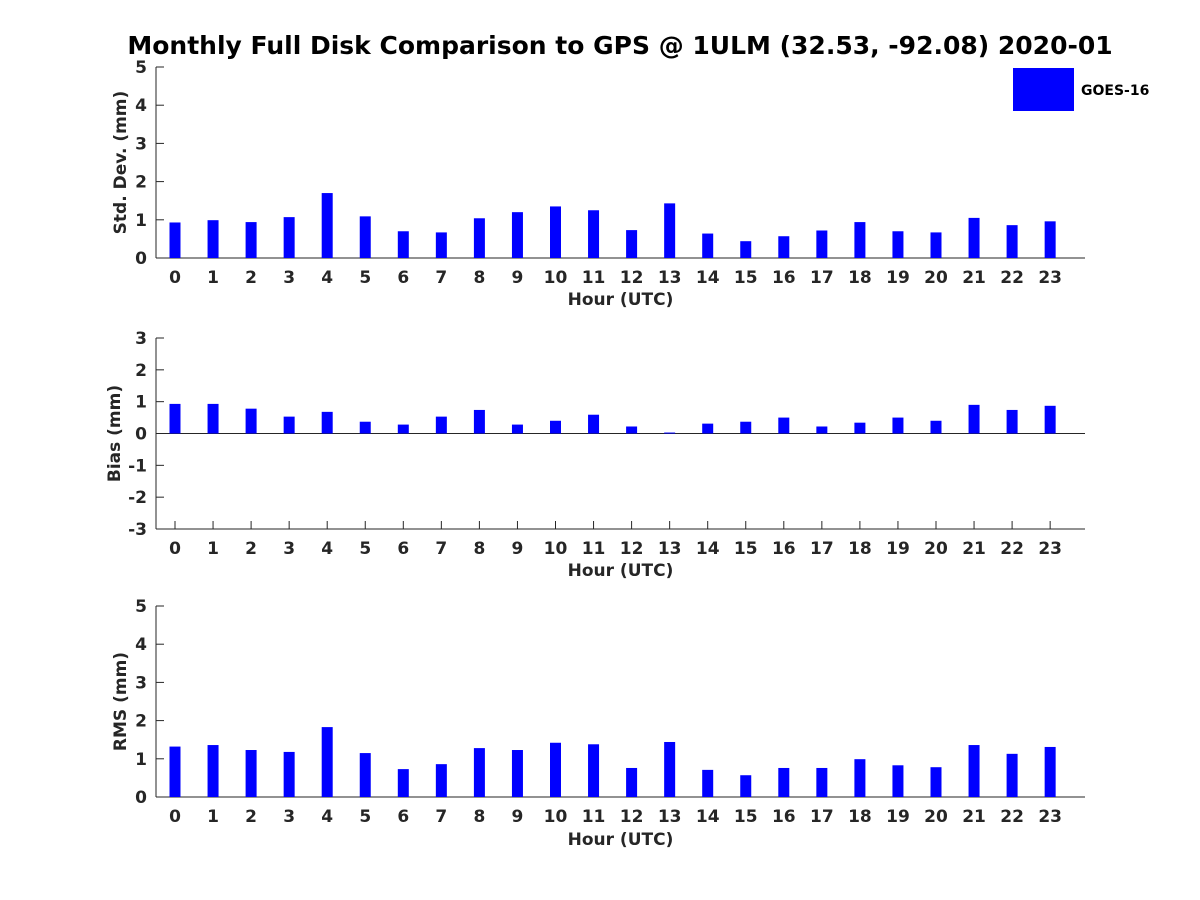 Image resolution: width=1200 pixels, height=900 pixels. I want to click on y-tick-label: 0, so click(141, 435).